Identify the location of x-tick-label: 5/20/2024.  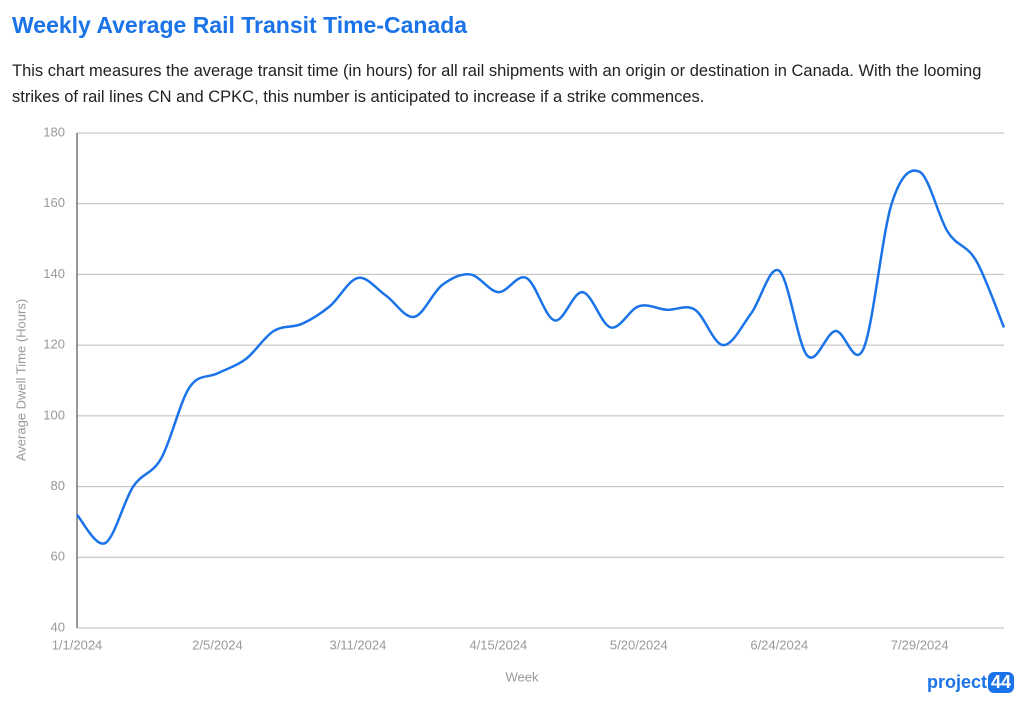
(639, 644).